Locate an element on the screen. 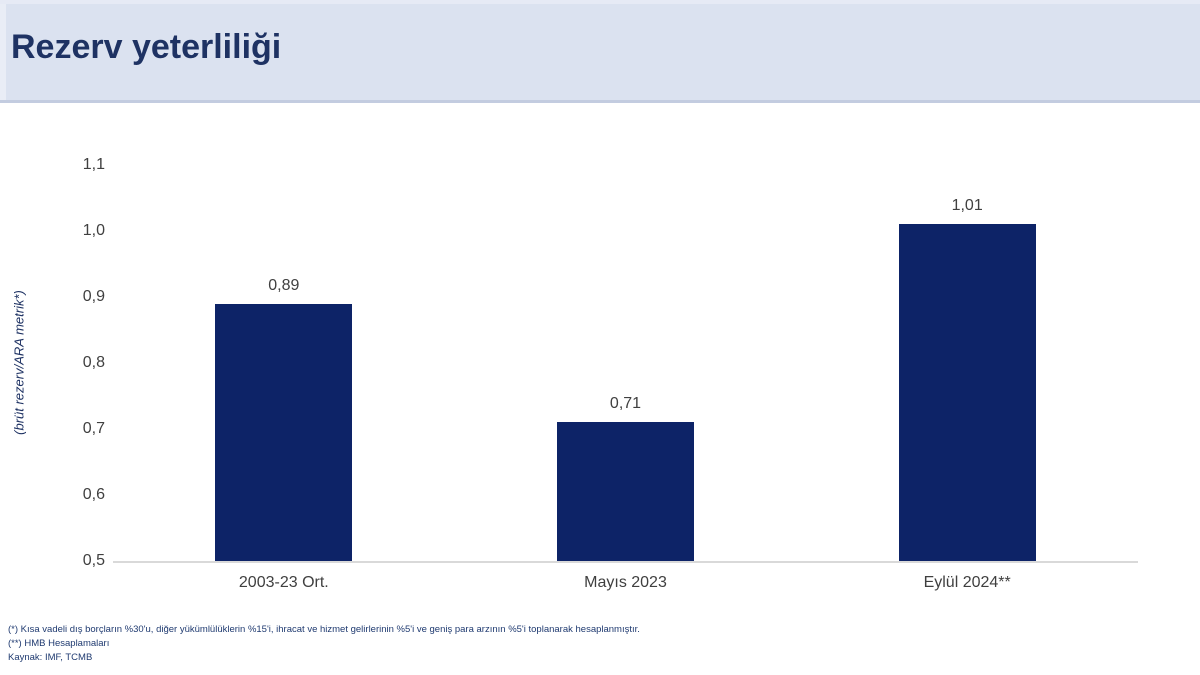  bar-value-label: 0,71 is located at coordinates (625, 404).